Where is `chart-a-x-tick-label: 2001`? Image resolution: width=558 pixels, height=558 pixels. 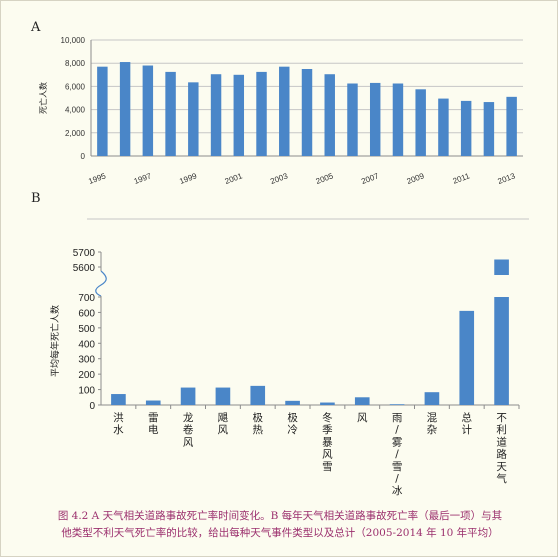
chart-a-x-tick-label: 2001 is located at coordinates (234, 178).